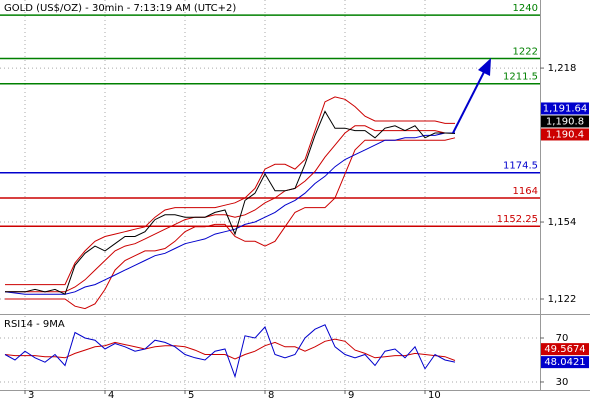 The image size is (590, 400). I want to click on price-tag-label: 1,190.4, so click(565, 134).